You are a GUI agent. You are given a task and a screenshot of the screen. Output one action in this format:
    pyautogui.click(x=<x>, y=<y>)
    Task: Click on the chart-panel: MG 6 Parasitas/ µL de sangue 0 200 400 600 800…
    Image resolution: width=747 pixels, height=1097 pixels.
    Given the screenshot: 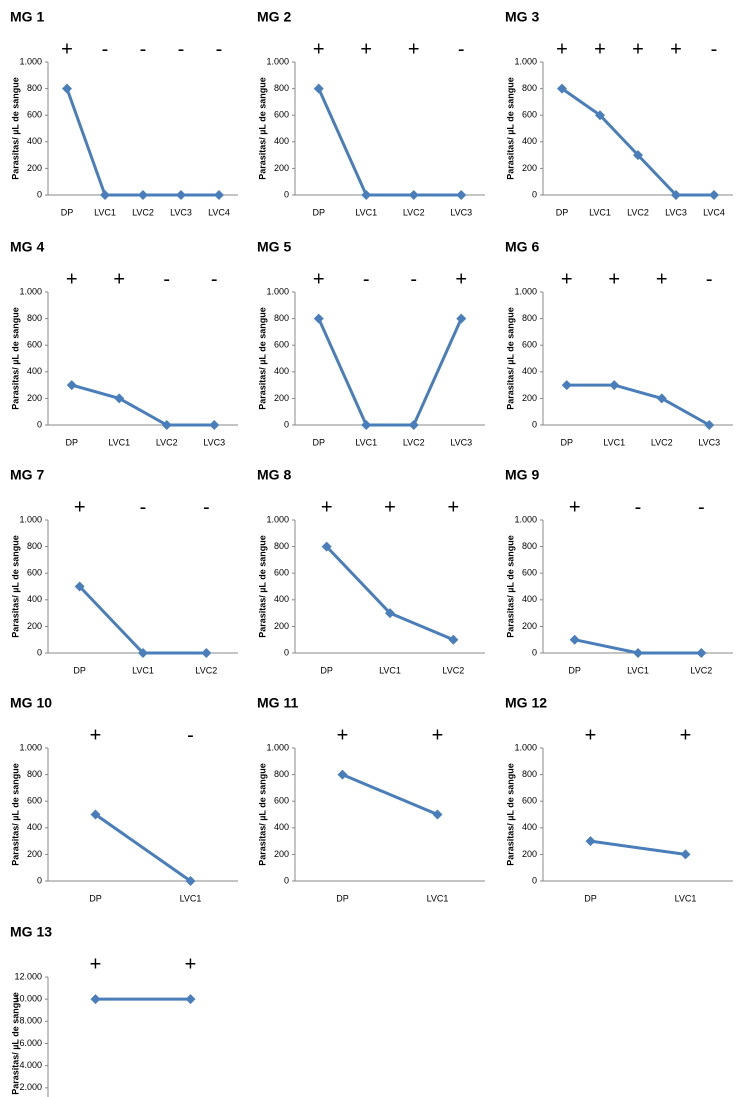 What is the action you would take?
    pyautogui.click(x=619, y=343)
    